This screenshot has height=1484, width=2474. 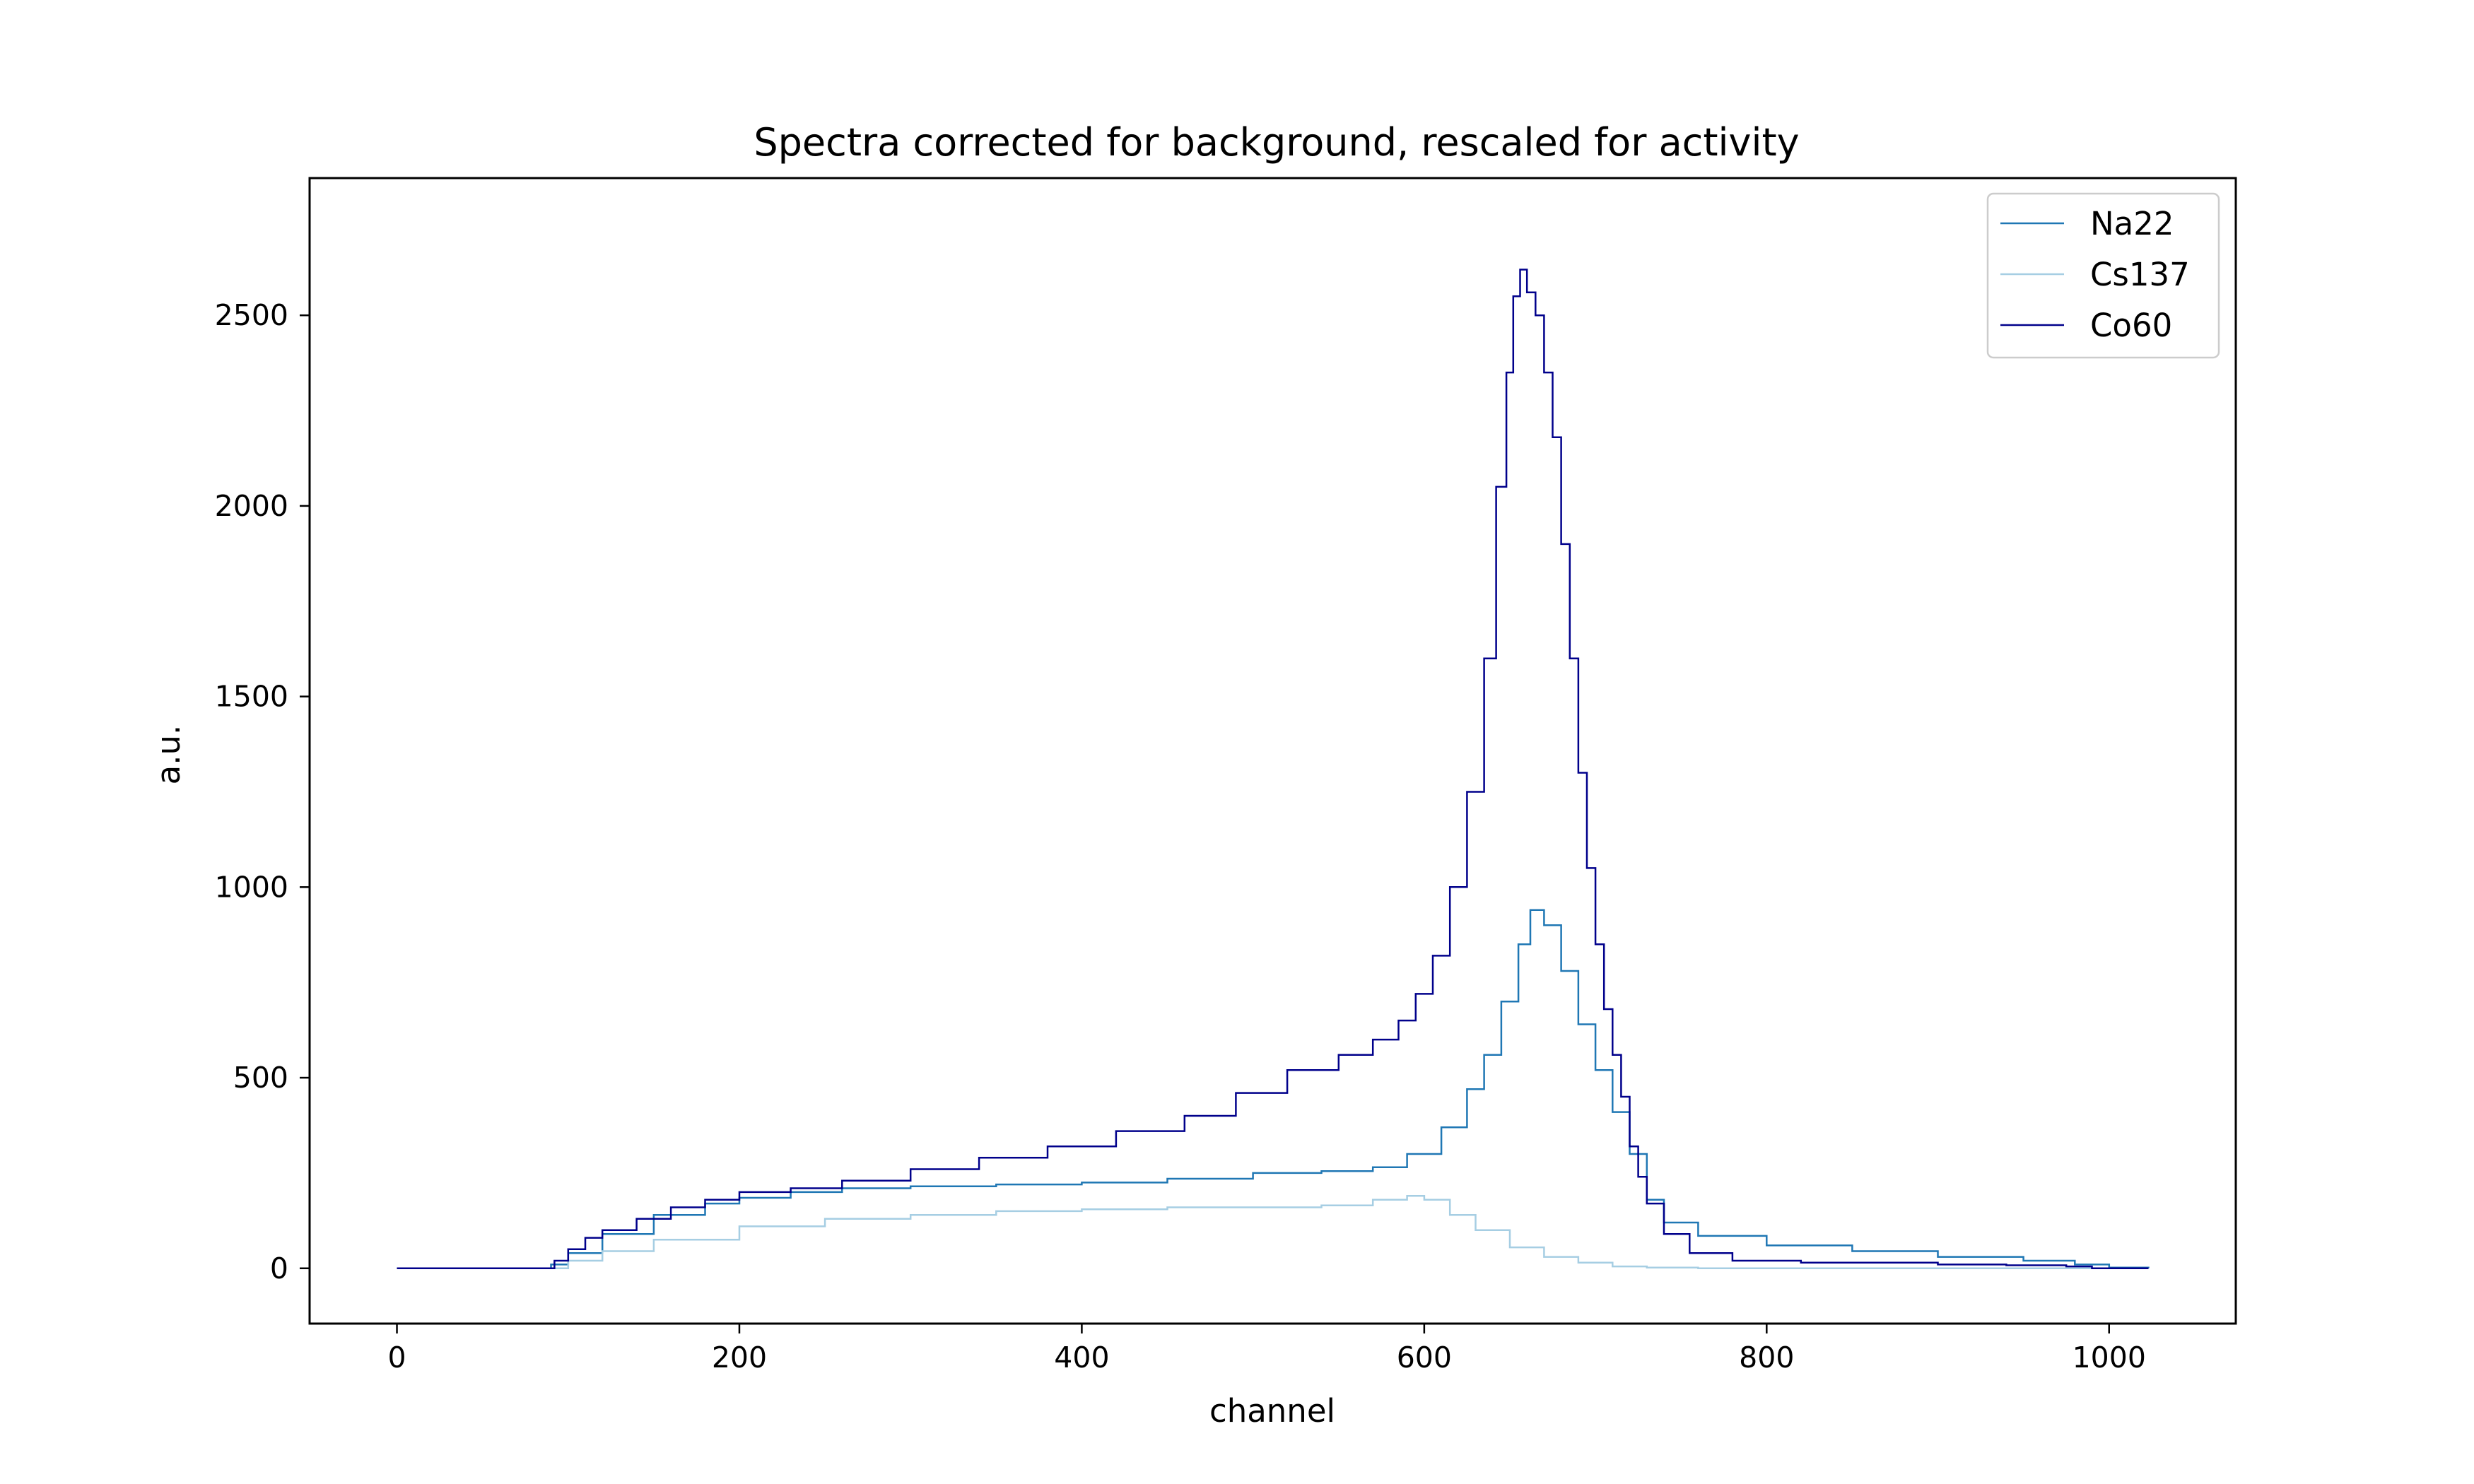 What do you see at coordinates (739, 1357) in the screenshot?
I see `x-tick-label: 200` at bounding box center [739, 1357].